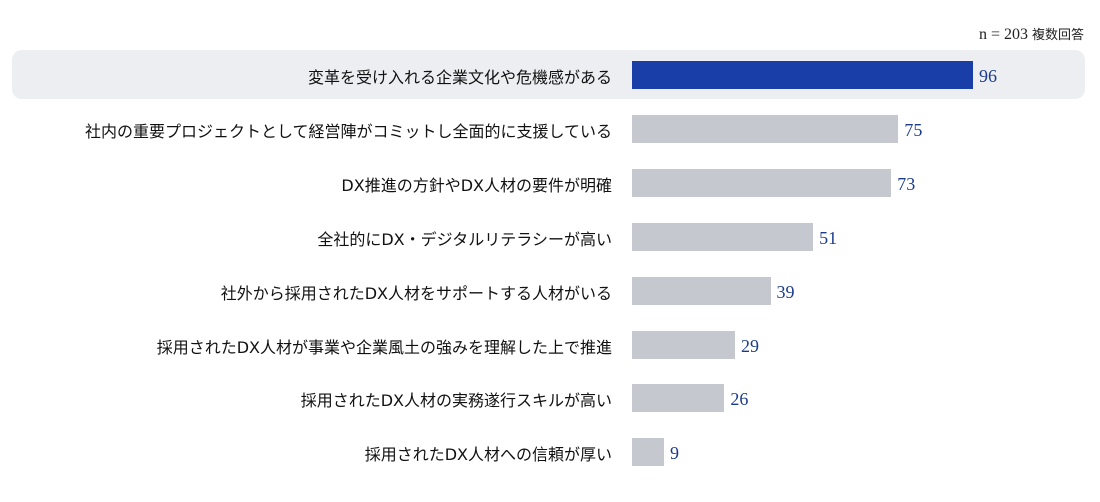 Image resolution: width=1100 pixels, height=502 pixels. Describe the element at coordinates (416, 293) in the screenshot. I see `category-label: 社外から採用されたDX人材をサポートする人材がいる` at that location.